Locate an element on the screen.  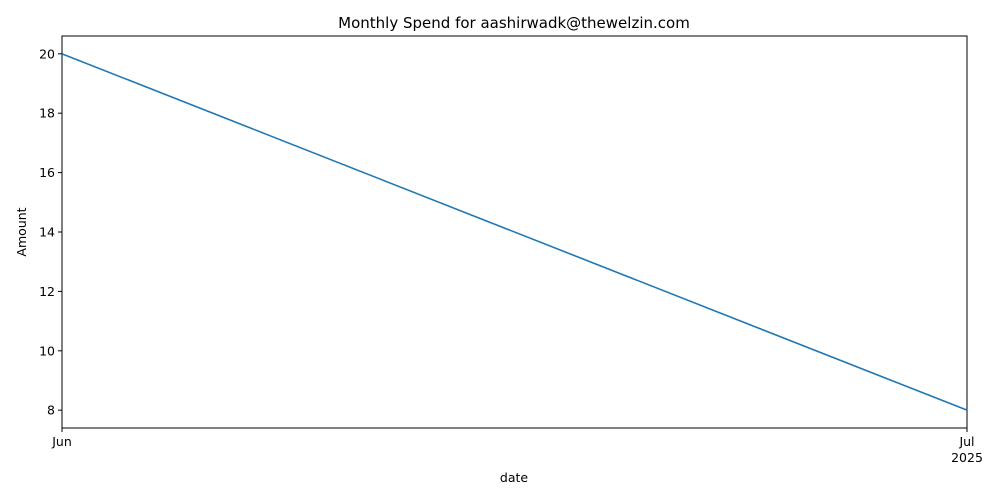
y-tick-label: 16 is located at coordinates (47, 172).